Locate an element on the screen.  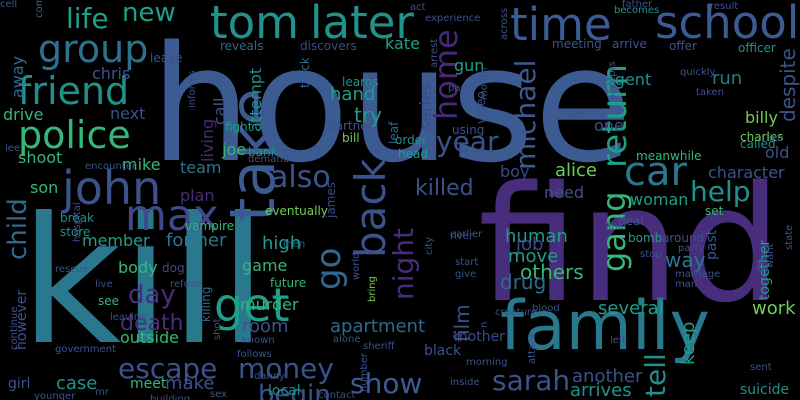
cloud-word: continue is located at coordinates (14, 328).